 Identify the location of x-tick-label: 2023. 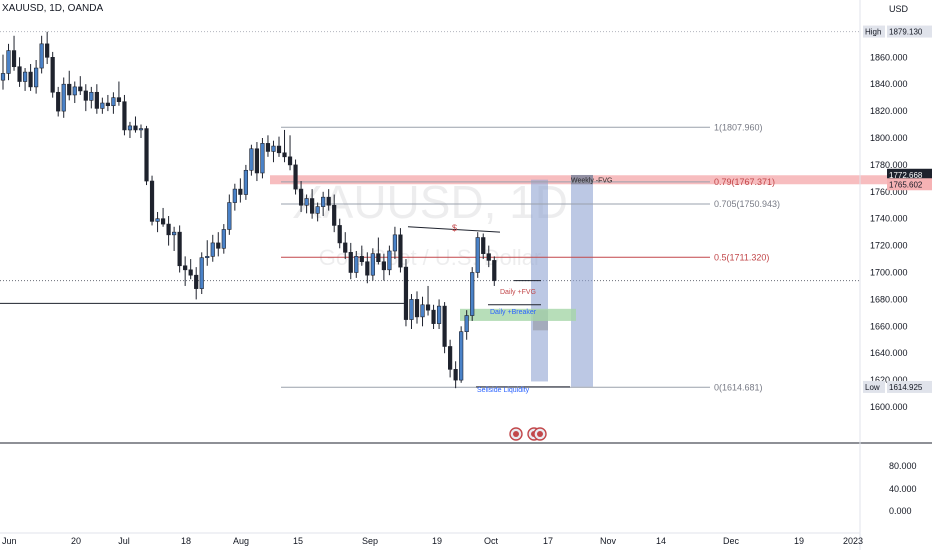
(853, 541).